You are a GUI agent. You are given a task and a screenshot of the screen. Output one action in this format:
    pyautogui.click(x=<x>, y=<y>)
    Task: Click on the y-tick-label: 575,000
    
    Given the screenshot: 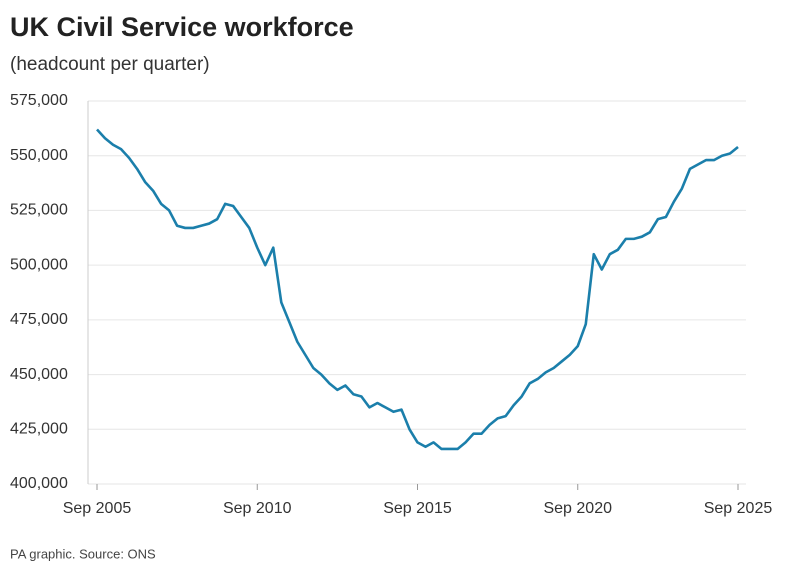 What is the action you would take?
    pyautogui.click(x=39, y=100)
    